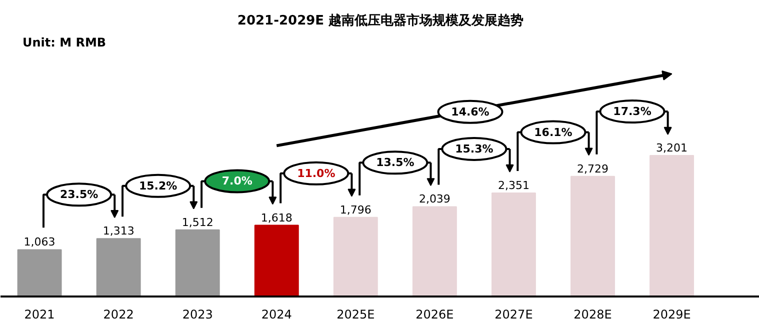  What do you see at coordinates (118, 315) in the screenshot?
I see `x-tick-label: 2022` at bounding box center [118, 315].